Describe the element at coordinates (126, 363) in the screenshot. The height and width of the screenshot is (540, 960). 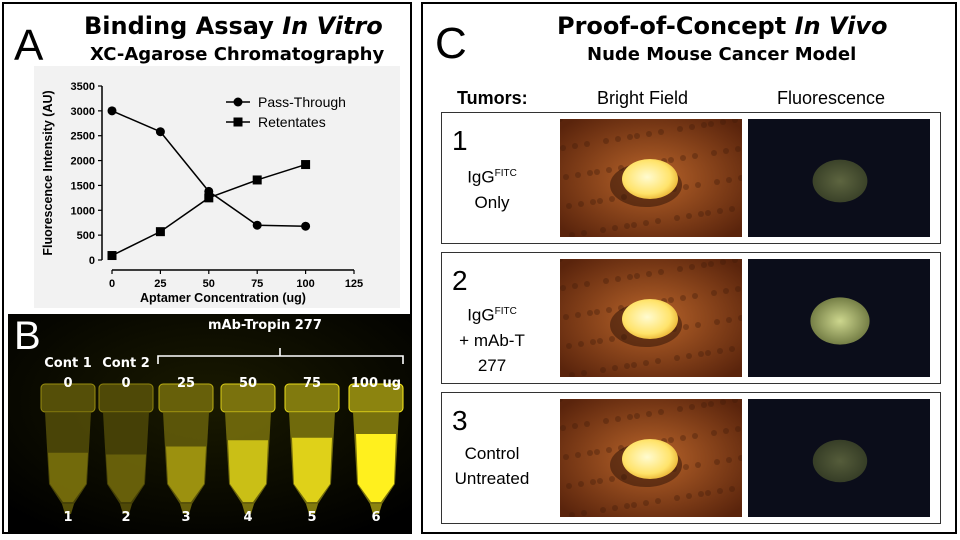
I see `tube-control-label: Cont 2` at that location.